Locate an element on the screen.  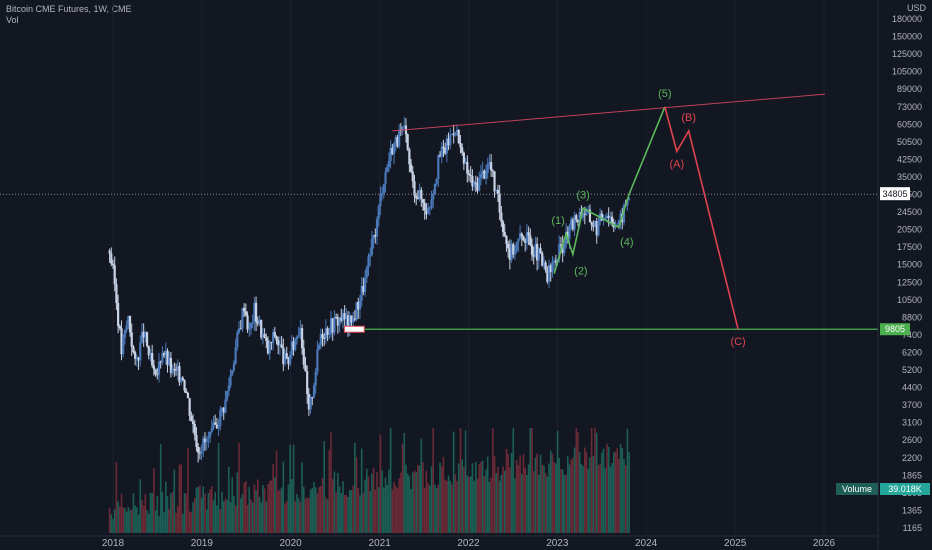
volume-title-badge is located at coordinates (857, 489).